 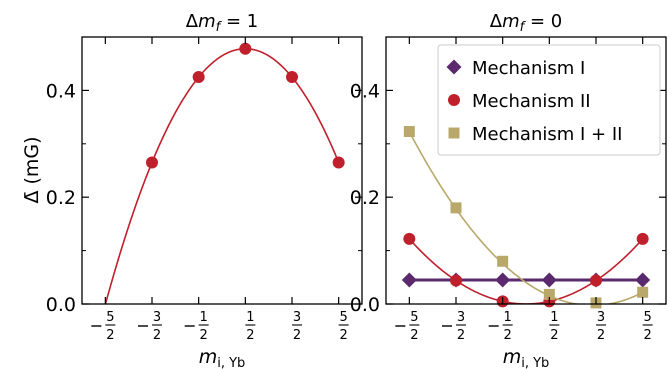 I want to click on panel-title: Δmf = 1, so click(x=222, y=23).